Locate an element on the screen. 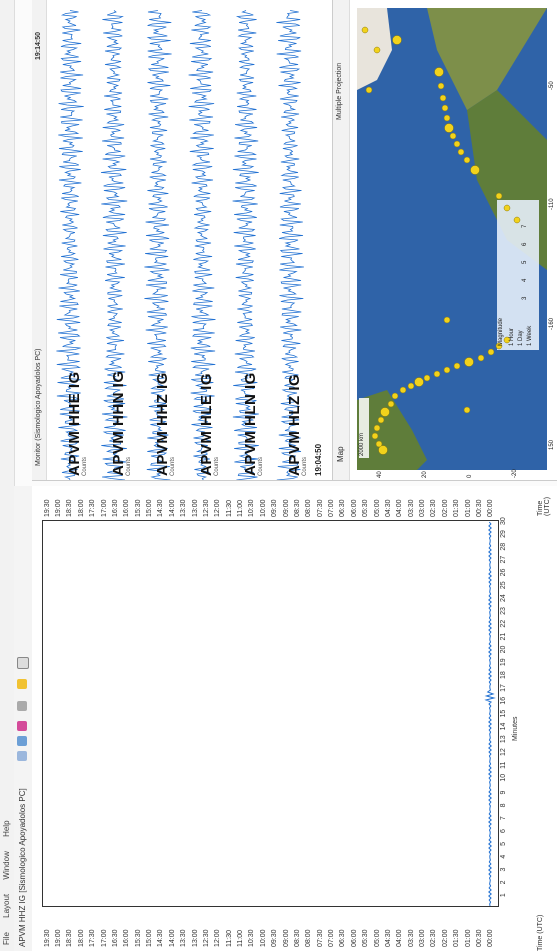 This screenshot has width=557, height=951. minute-tick-label: 20 is located at coordinates (503, 649).